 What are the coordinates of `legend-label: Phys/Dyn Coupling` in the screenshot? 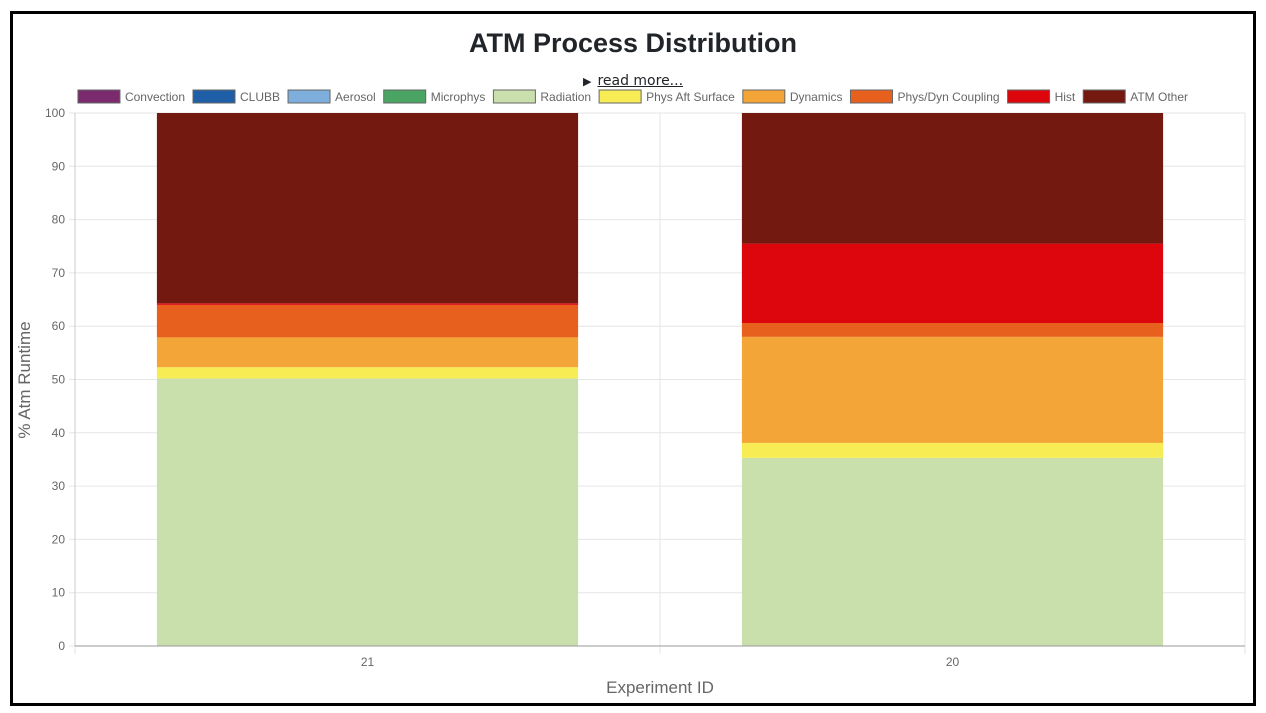 It's located at (949, 97).